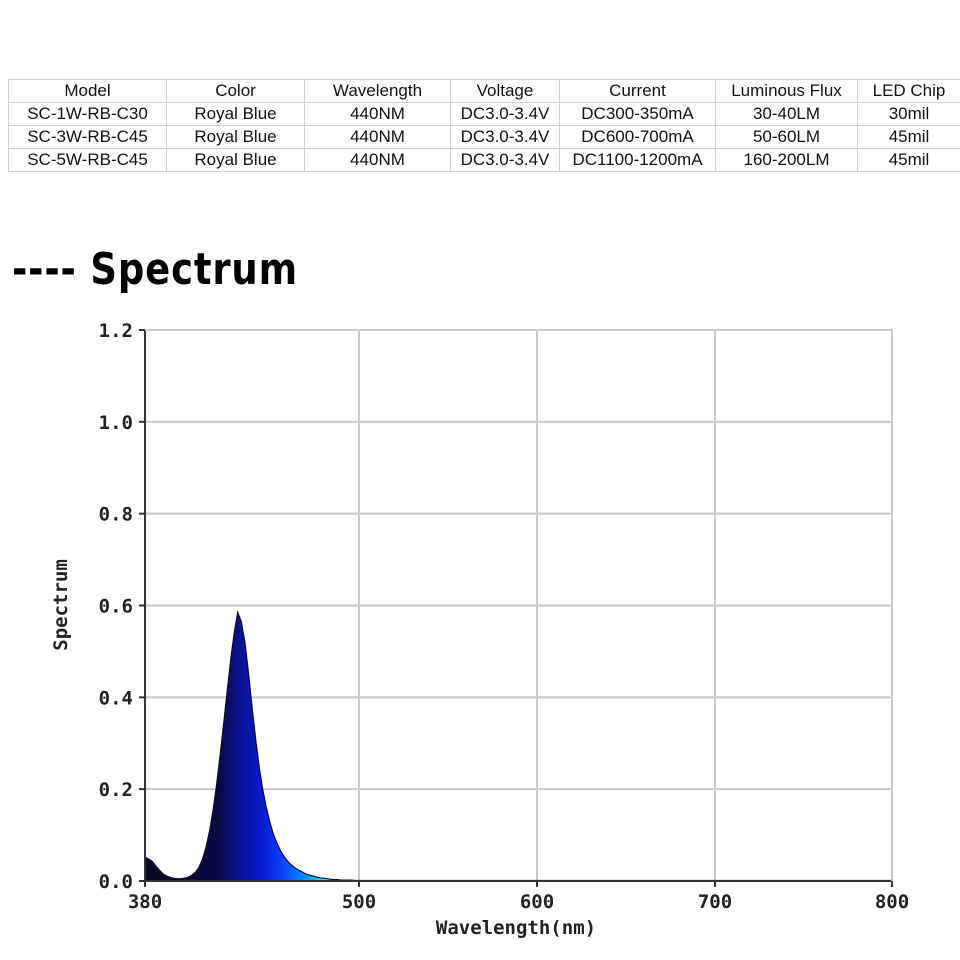 The image size is (960, 960). I want to click on table-header-cell: Model, so click(87, 91).